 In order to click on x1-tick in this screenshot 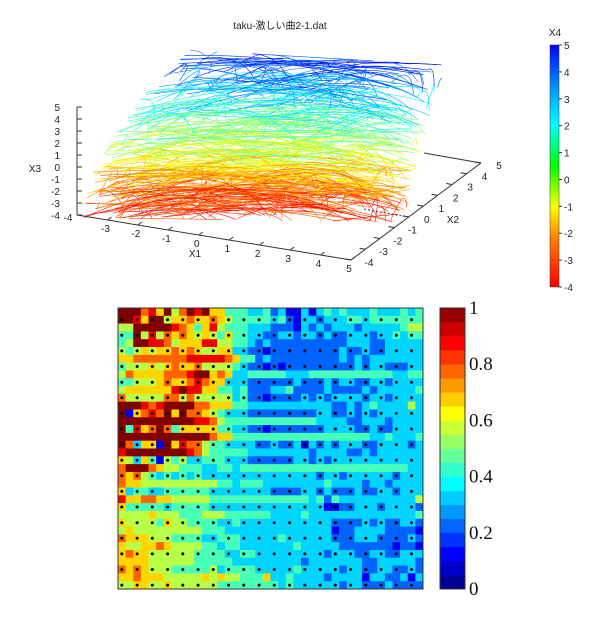, I will do `click(231, 238)`.